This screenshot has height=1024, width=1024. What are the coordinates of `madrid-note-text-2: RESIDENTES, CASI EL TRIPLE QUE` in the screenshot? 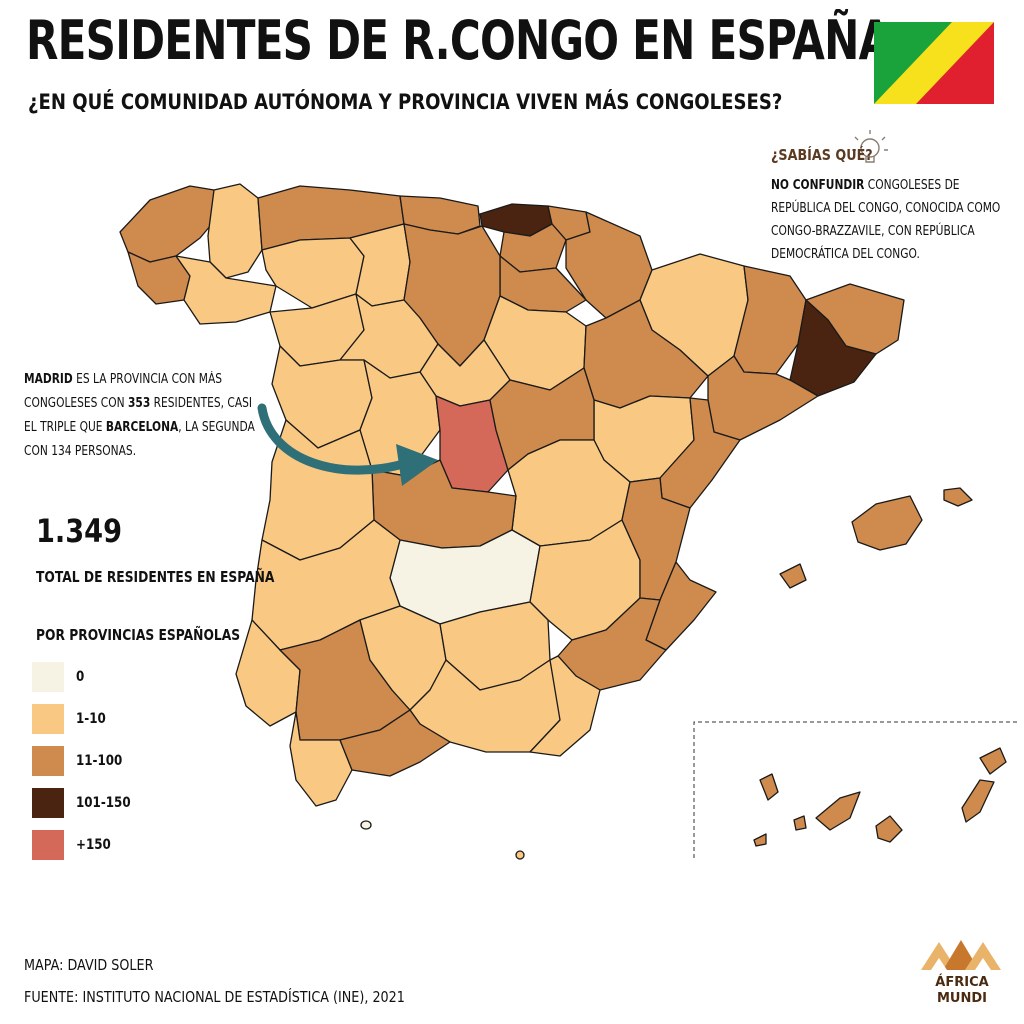 It's located at (138, 415).